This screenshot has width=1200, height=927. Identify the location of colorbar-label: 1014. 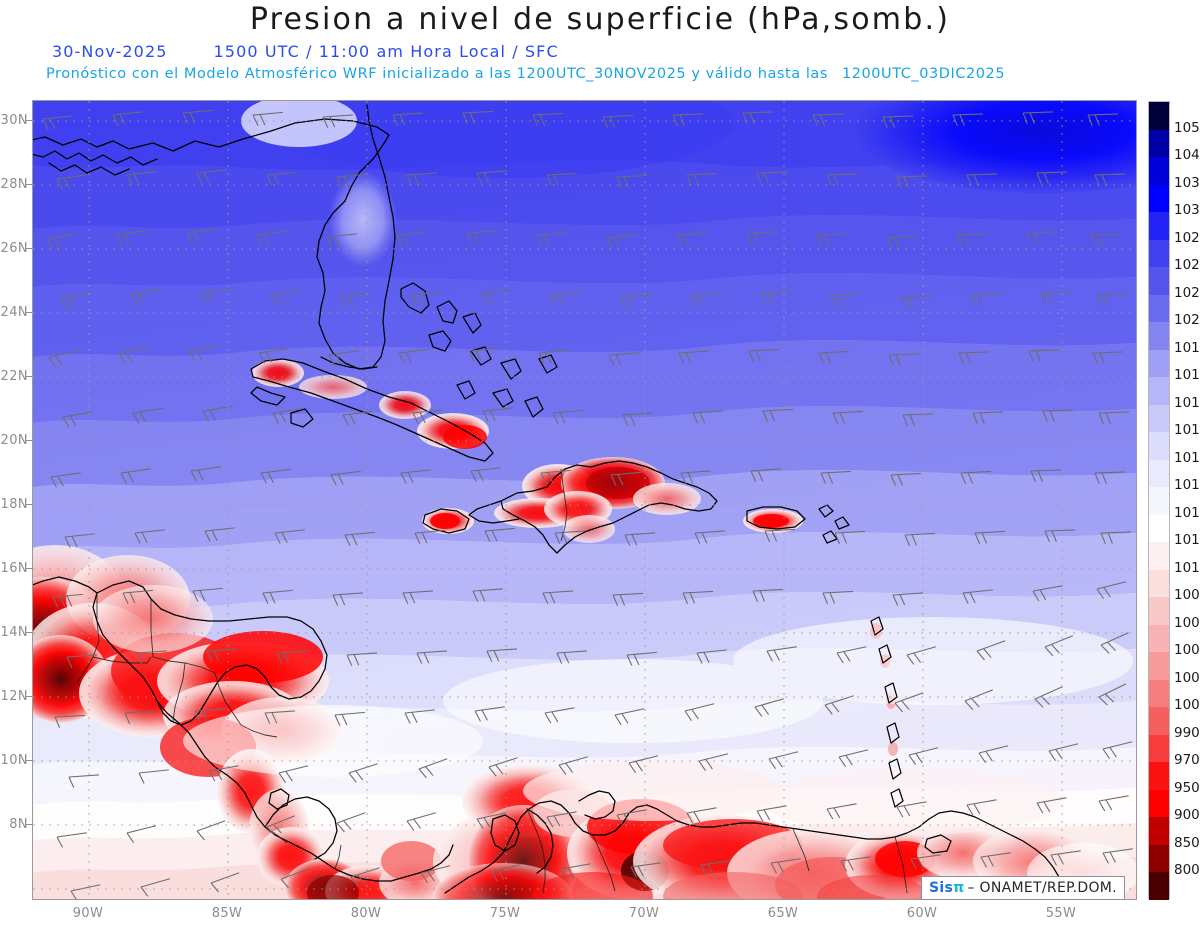
(1187, 485).